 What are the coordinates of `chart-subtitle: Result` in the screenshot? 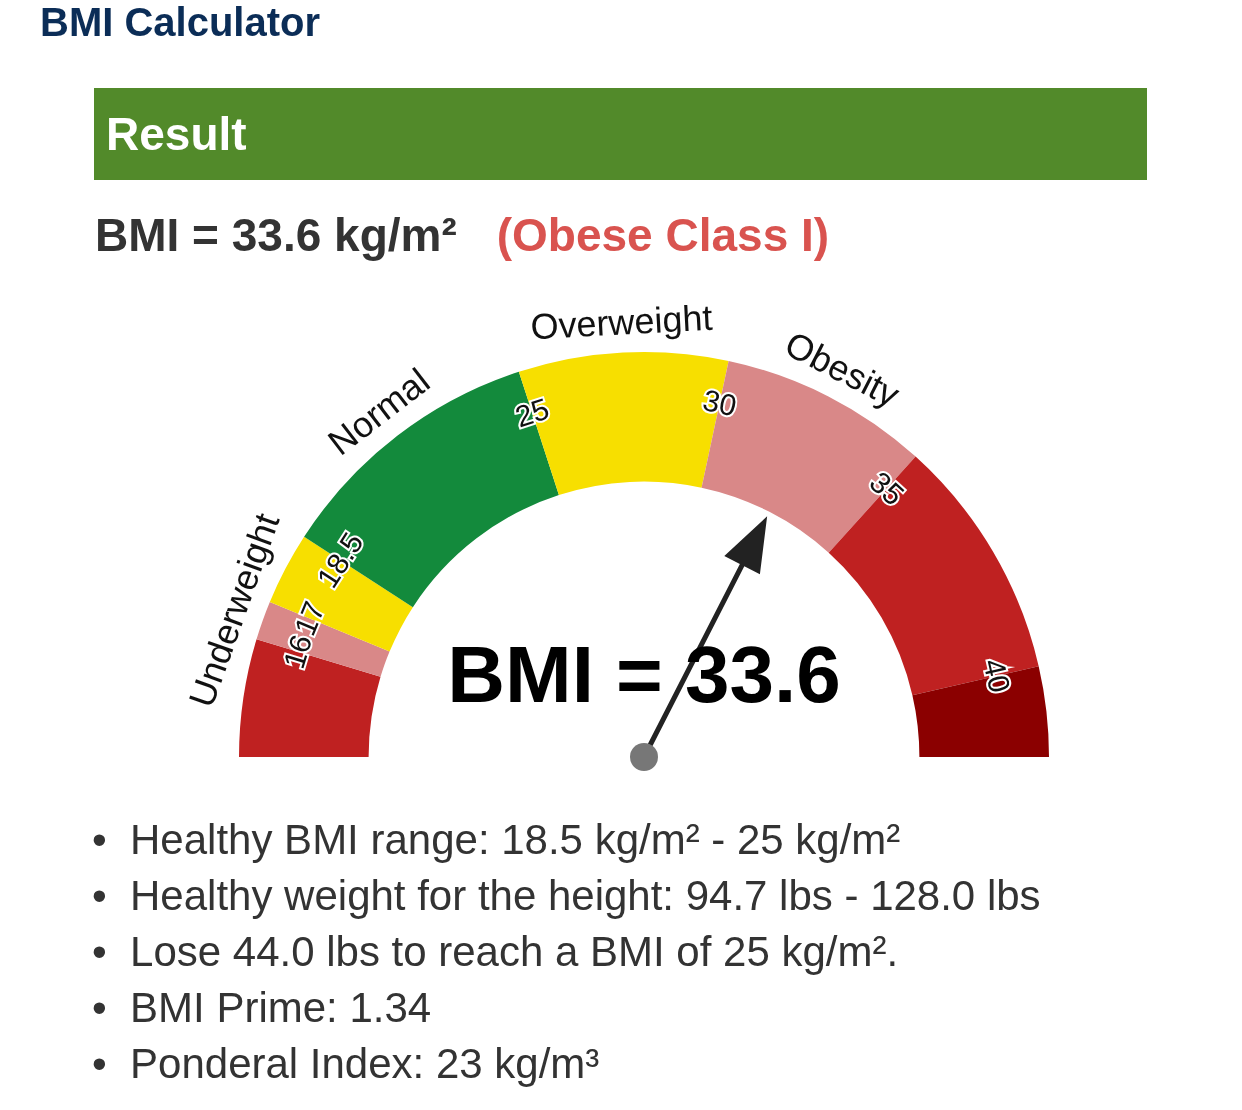 It's located at (620, 134).